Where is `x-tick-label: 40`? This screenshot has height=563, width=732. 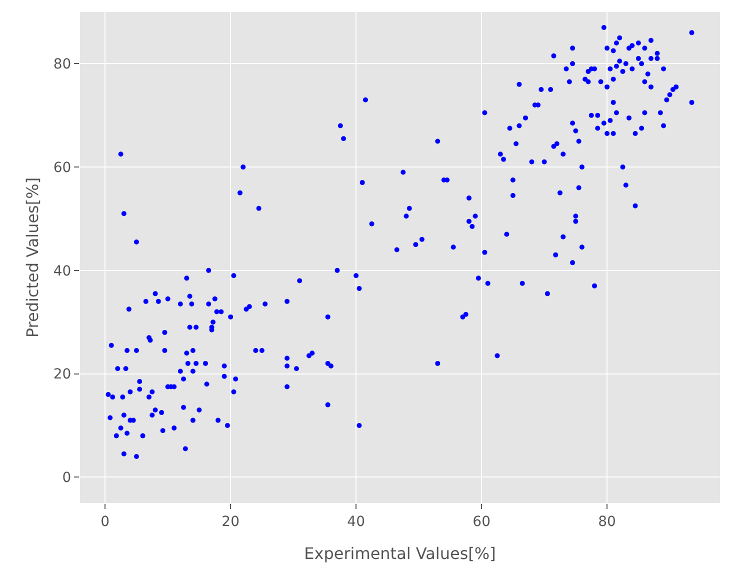
x-tick-label: 40 is located at coordinates (356, 522).